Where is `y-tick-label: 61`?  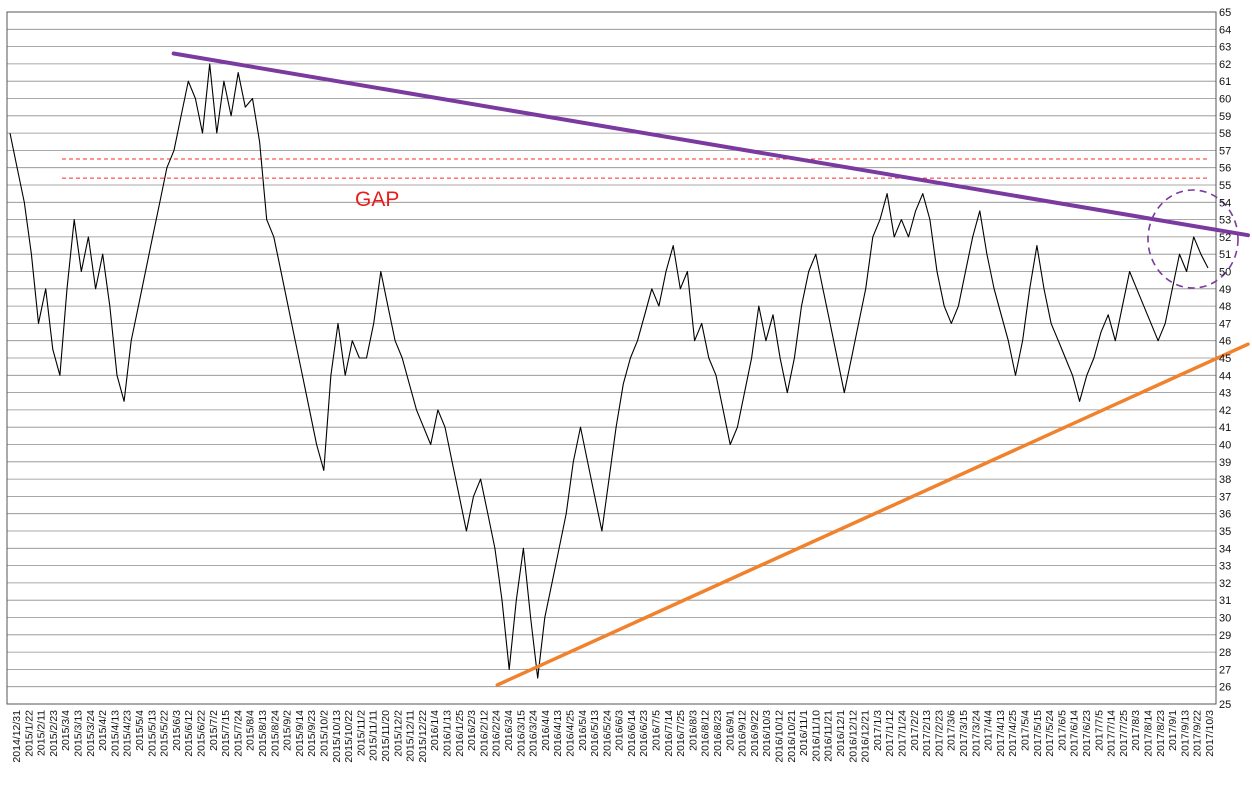
y-tick-label: 61 is located at coordinates (1225, 82).